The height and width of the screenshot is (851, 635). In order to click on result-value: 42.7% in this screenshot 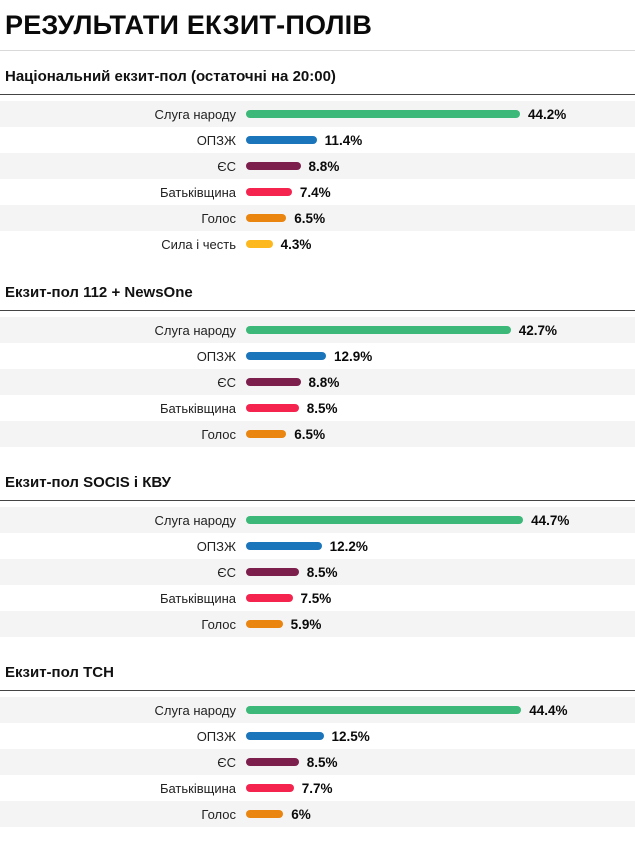, I will do `click(538, 330)`.